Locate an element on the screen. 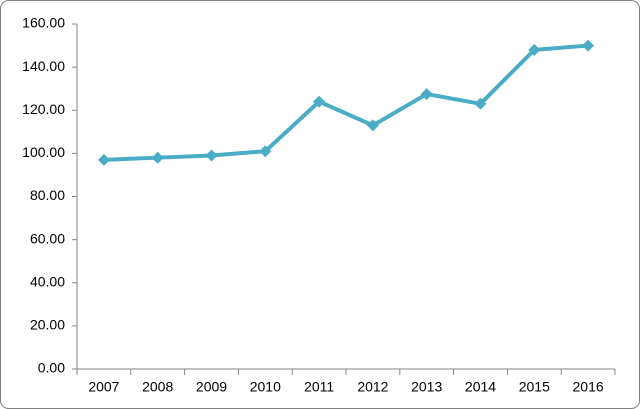  x-tick-label: 2013 is located at coordinates (426, 387).